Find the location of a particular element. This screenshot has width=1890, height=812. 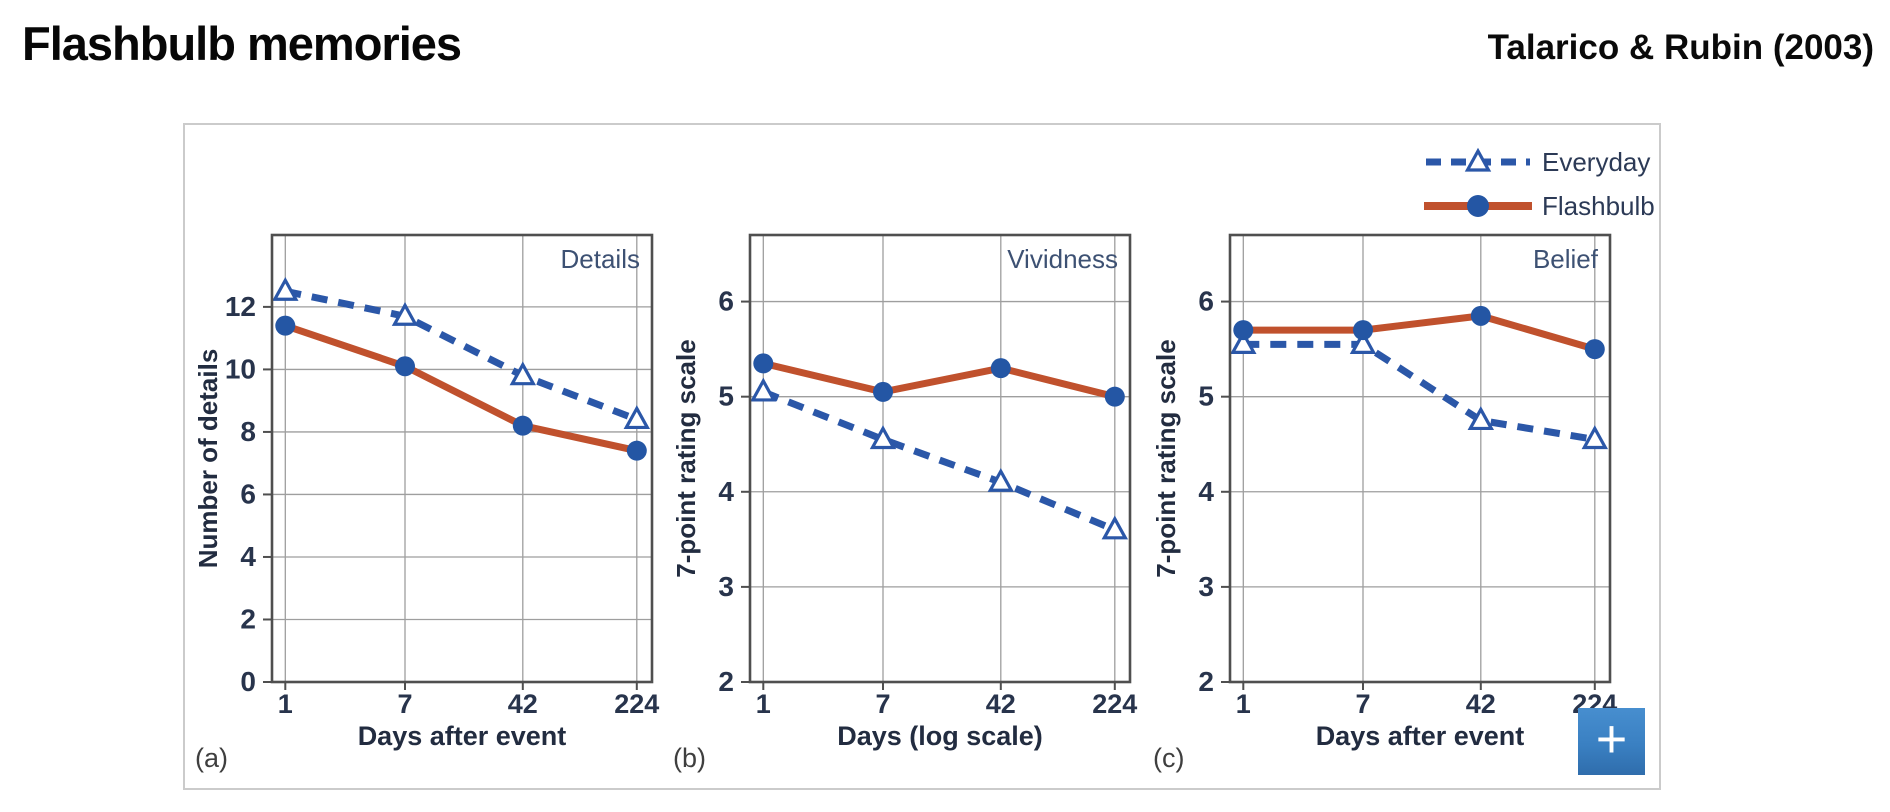

panel-label: (b) is located at coordinates (689, 758).